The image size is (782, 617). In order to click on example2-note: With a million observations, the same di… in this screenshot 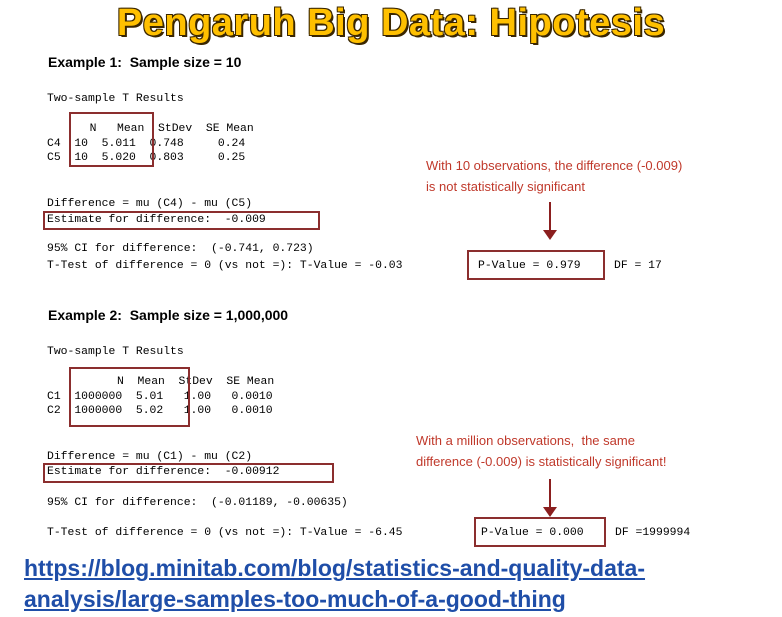, I will do `click(541, 451)`.